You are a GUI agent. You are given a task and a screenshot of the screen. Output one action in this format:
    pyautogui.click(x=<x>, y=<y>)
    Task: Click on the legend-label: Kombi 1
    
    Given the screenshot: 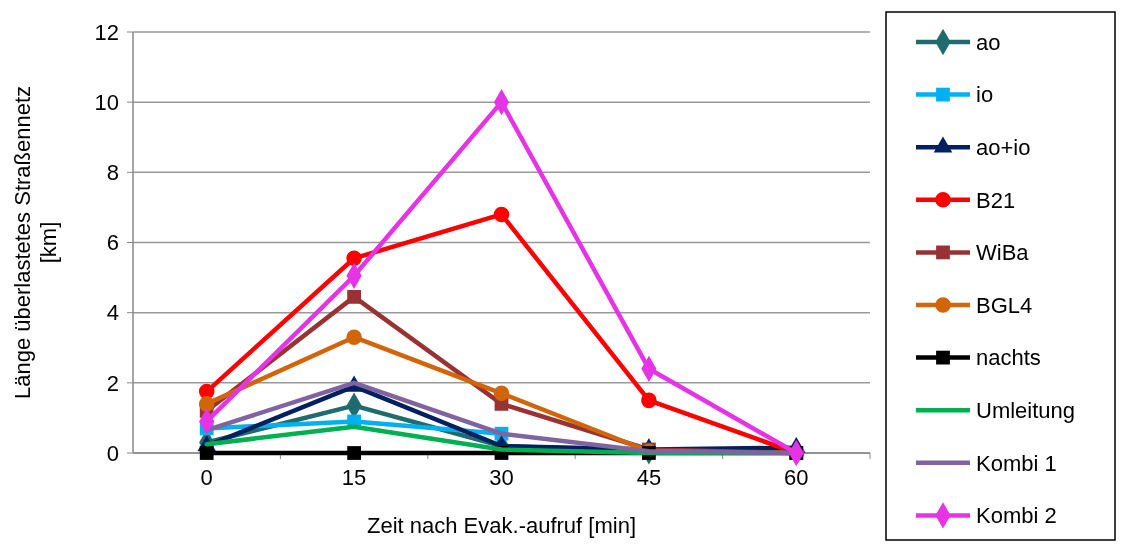 What is the action you would take?
    pyautogui.click(x=1016, y=463)
    